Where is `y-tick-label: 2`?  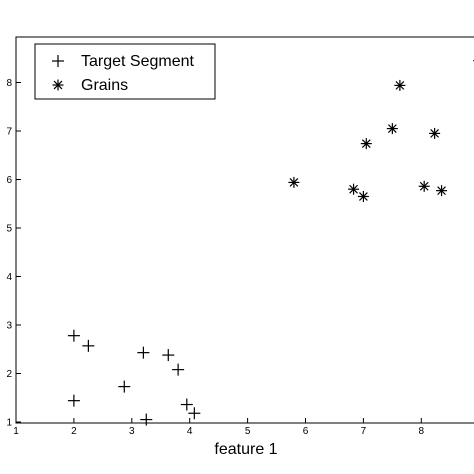
y-tick-label: 2 is located at coordinates (9, 374).